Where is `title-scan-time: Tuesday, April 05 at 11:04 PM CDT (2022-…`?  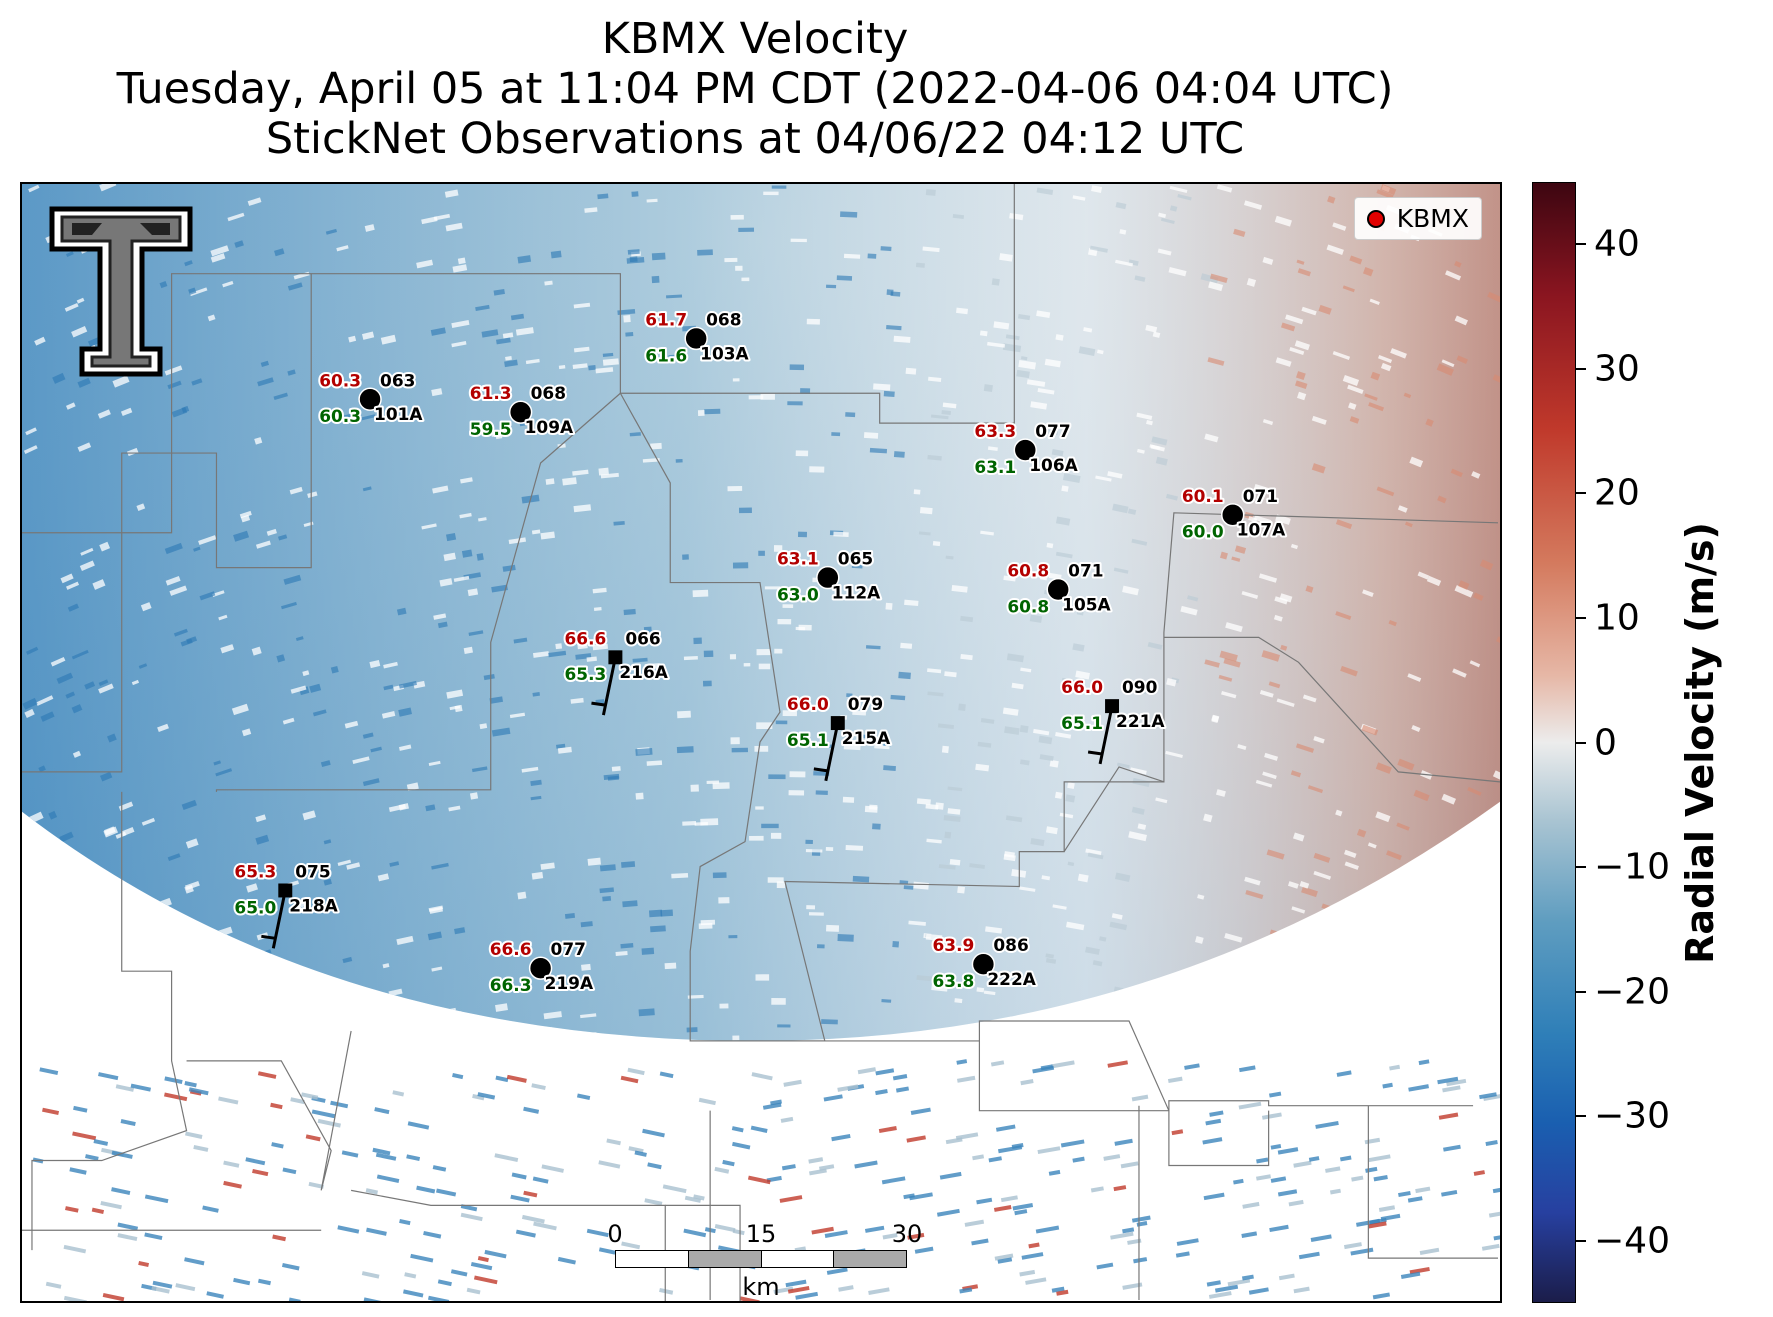 title-scan-time: Tuesday, April 05 at 11:04 PM CDT (2022-… is located at coordinates (755, 89).